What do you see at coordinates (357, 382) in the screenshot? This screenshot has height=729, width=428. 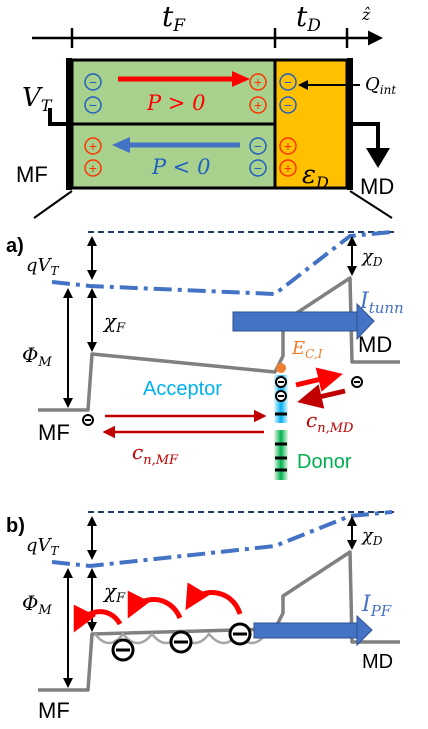 I see `electron-md` at bounding box center [357, 382].